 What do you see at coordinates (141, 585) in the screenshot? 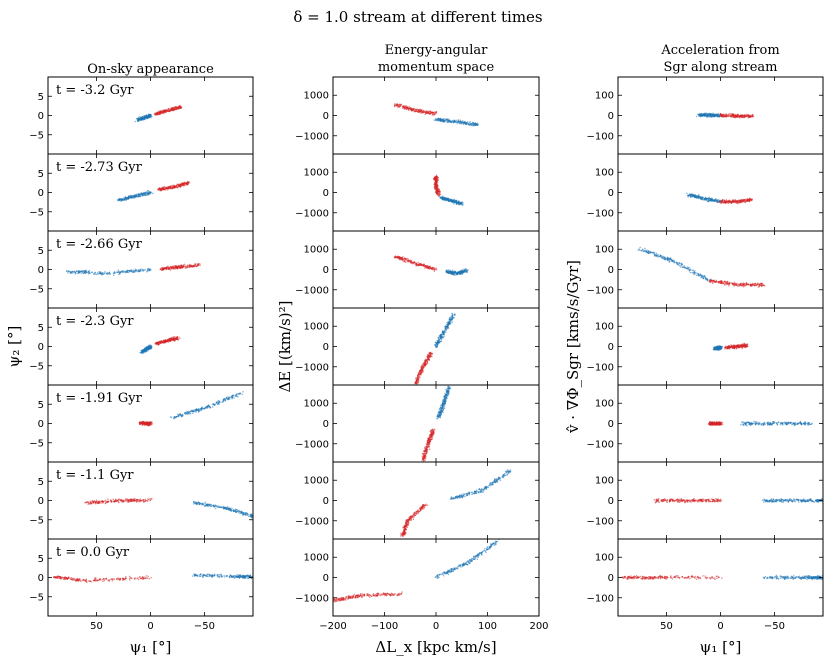
I see `panel-on-sky-7: 50−550 0 −50t = 0.0 Gyr` at bounding box center [141, 585].